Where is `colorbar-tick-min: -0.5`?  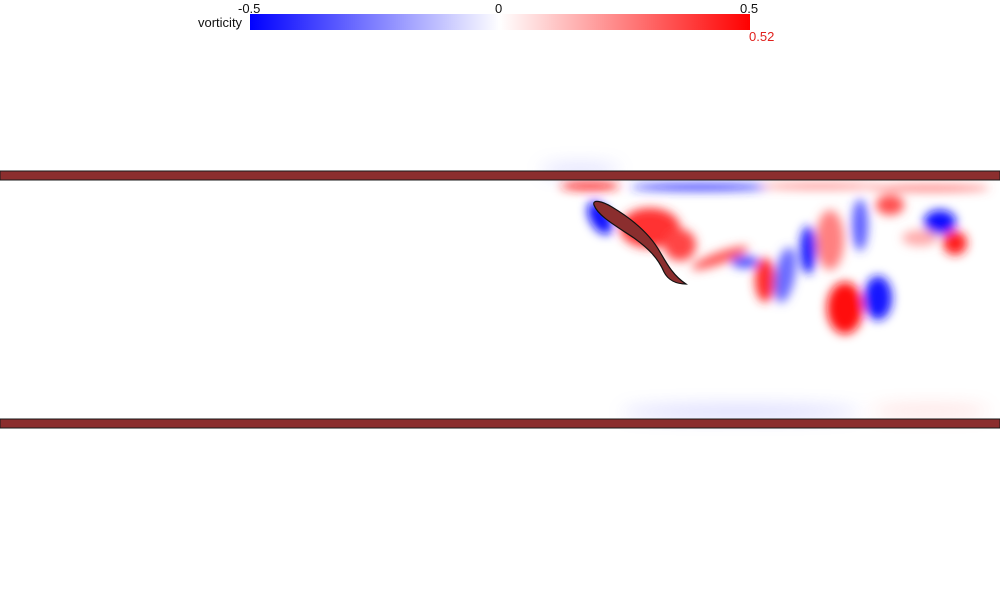 colorbar-tick-min: -0.5 is located at coordinates (249, 8).